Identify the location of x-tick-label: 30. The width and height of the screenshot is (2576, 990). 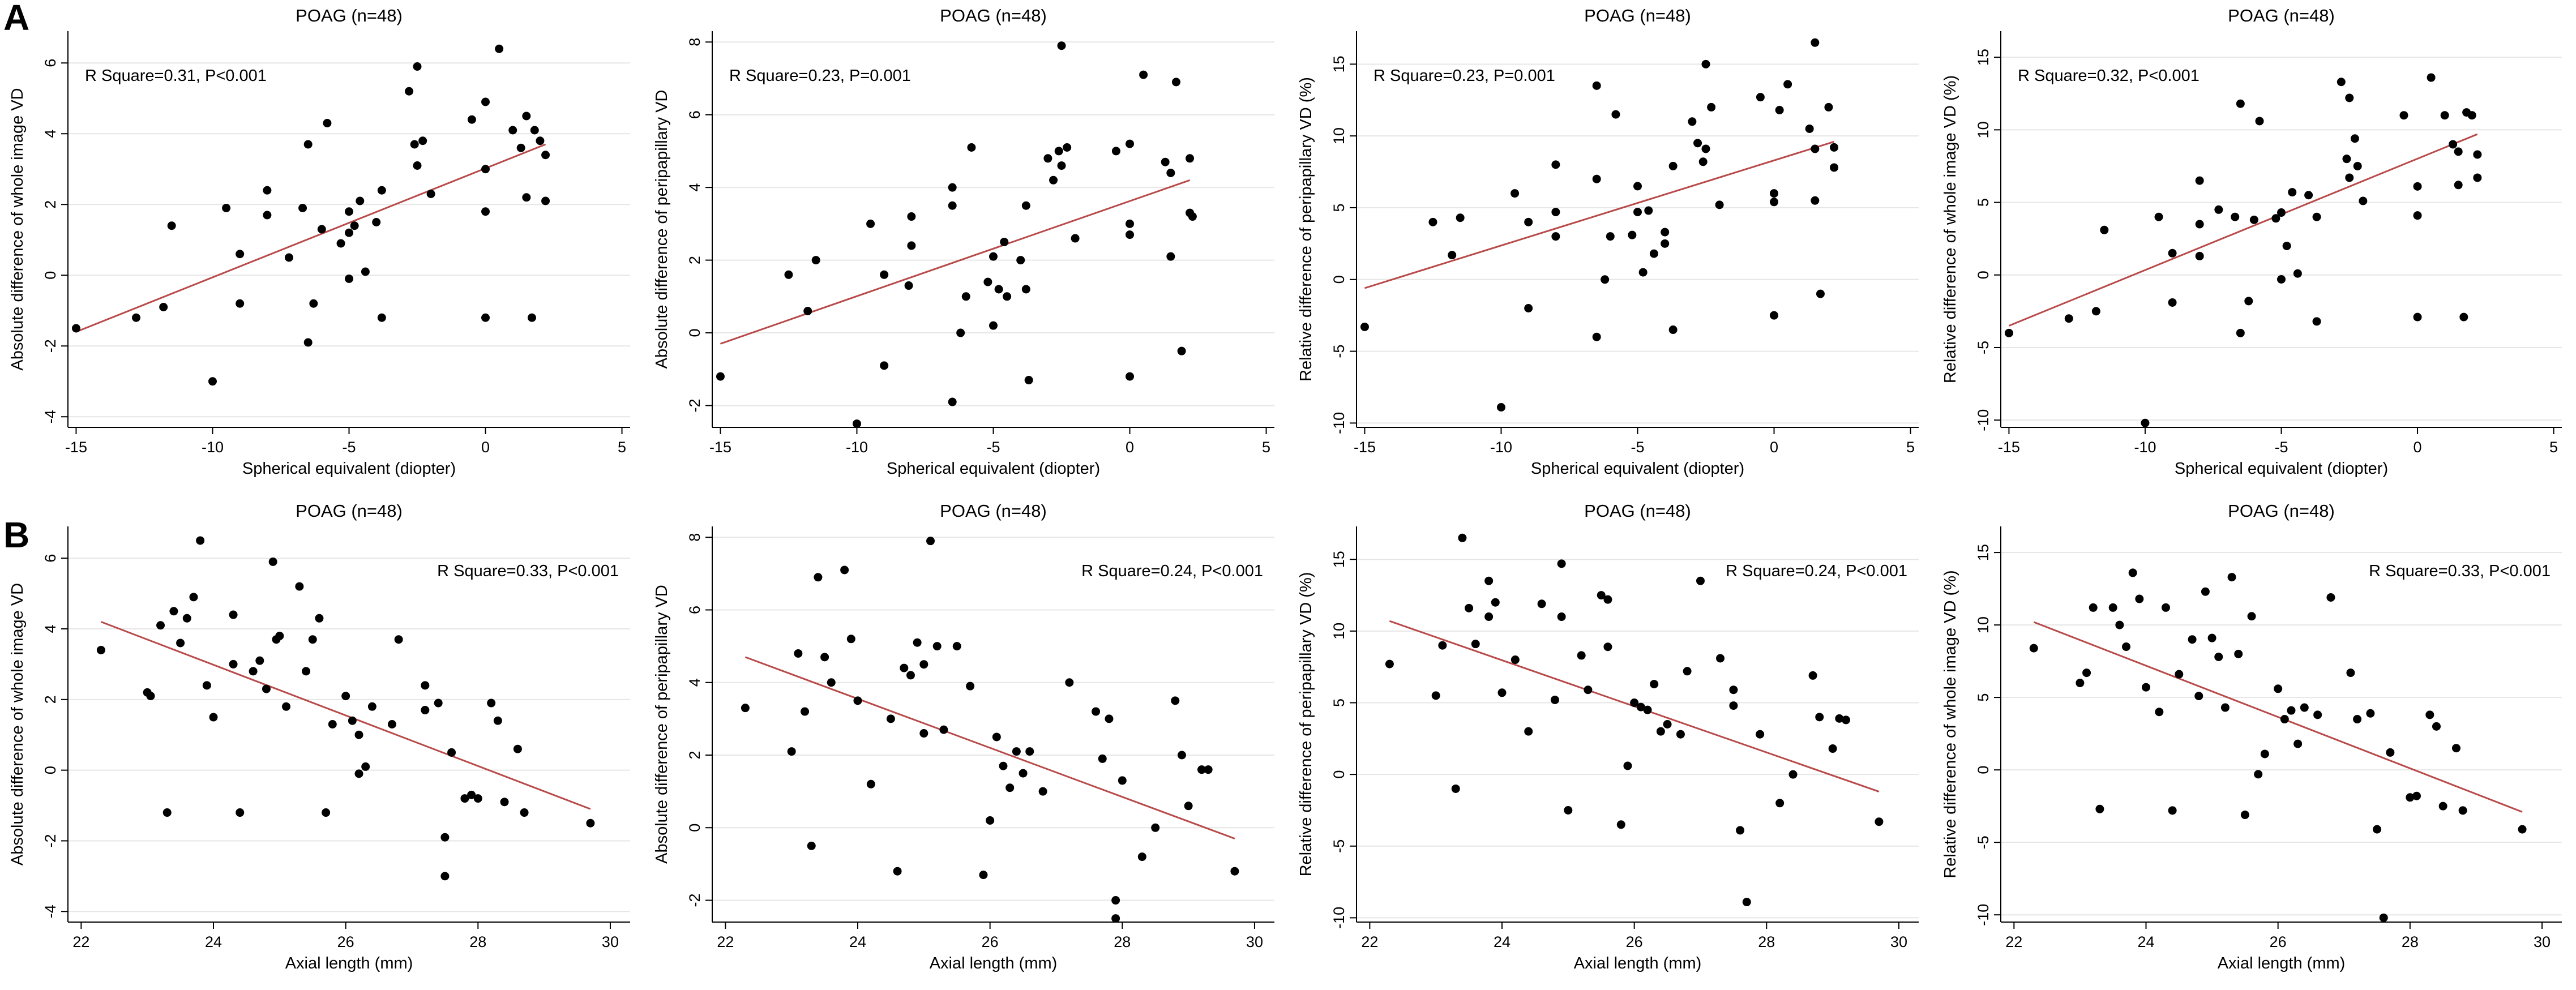
(2542, 941).